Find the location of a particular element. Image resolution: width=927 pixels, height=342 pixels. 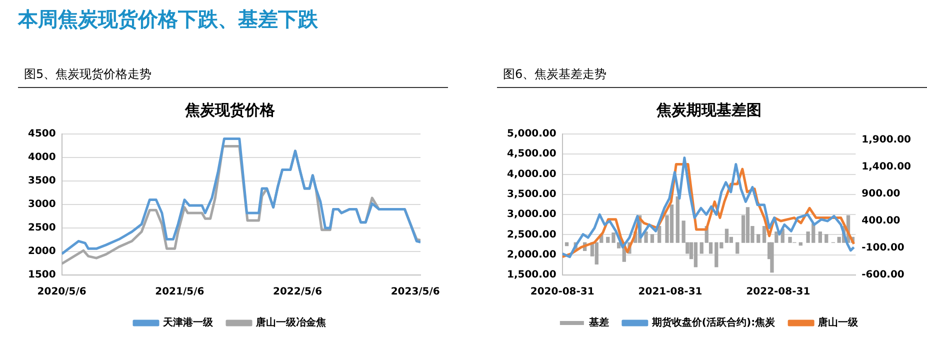

y-tick-label: 3,500.00 is located at coordinates (531, 194).